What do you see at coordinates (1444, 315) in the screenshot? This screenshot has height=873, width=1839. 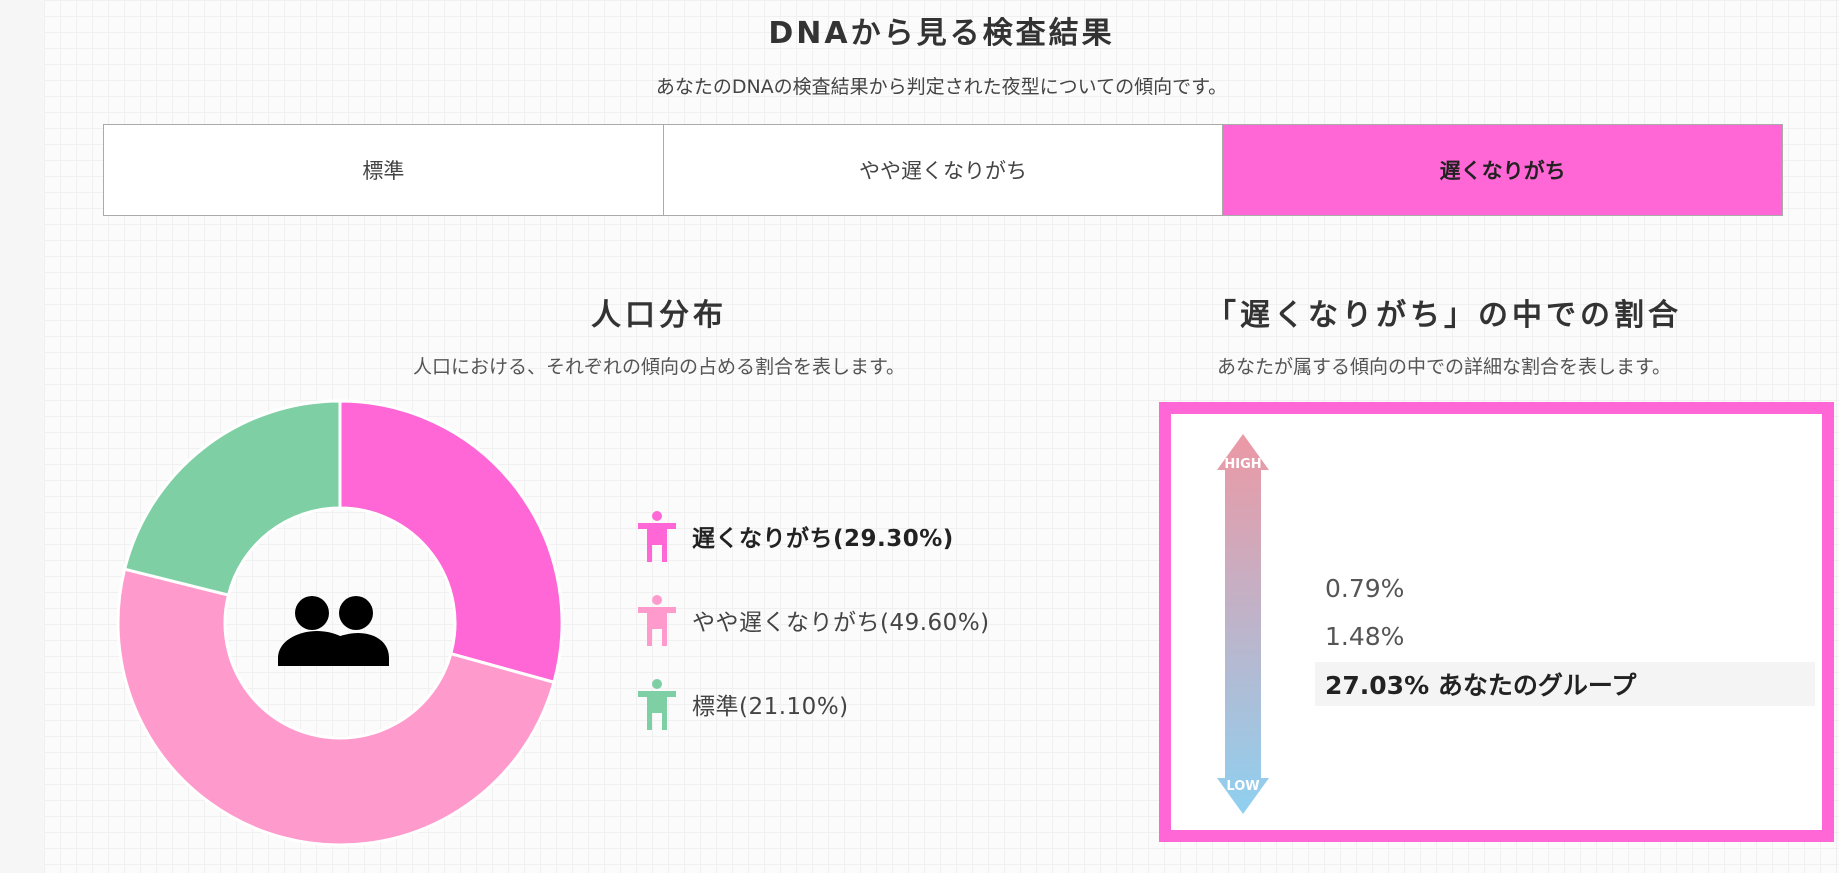 I see `detail-title: 「遅くなりがち」の中での割合` at bounding box center [1444, 315].